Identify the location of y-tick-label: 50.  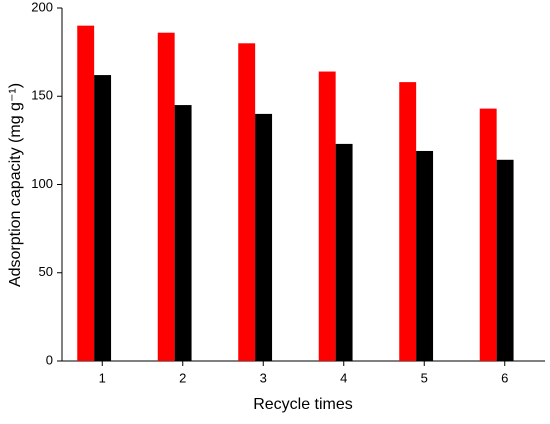
(46, 271).